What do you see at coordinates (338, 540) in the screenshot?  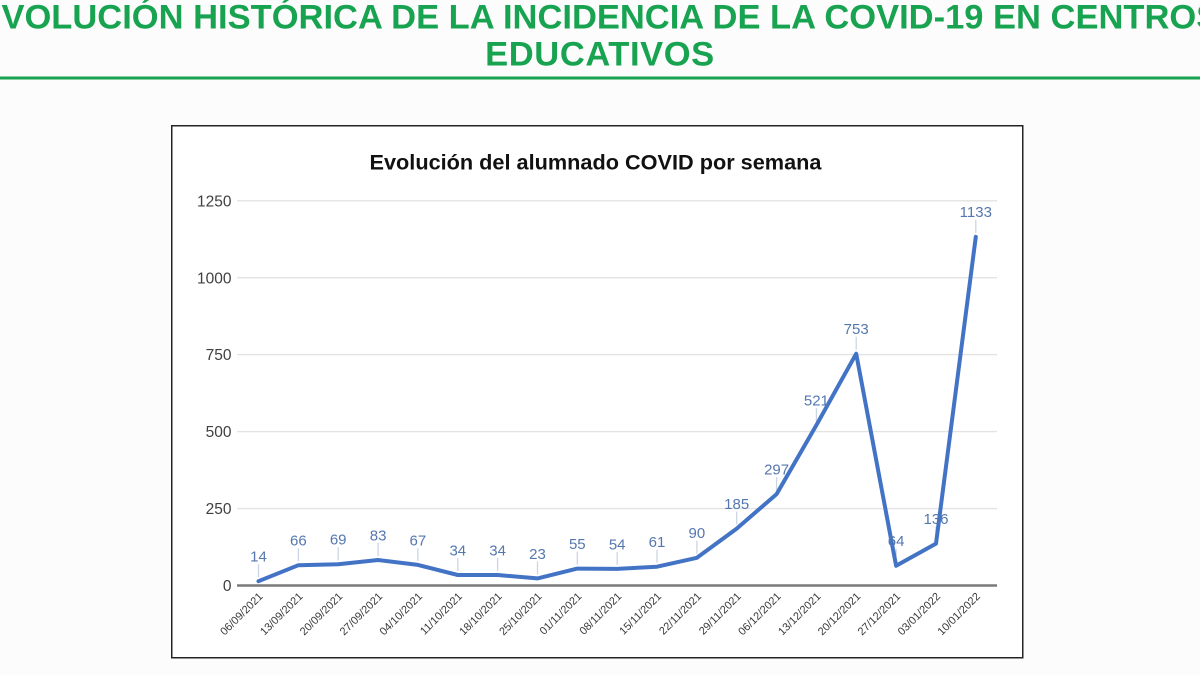 I see `svg-text: 69` at bounding box center [338, 540].